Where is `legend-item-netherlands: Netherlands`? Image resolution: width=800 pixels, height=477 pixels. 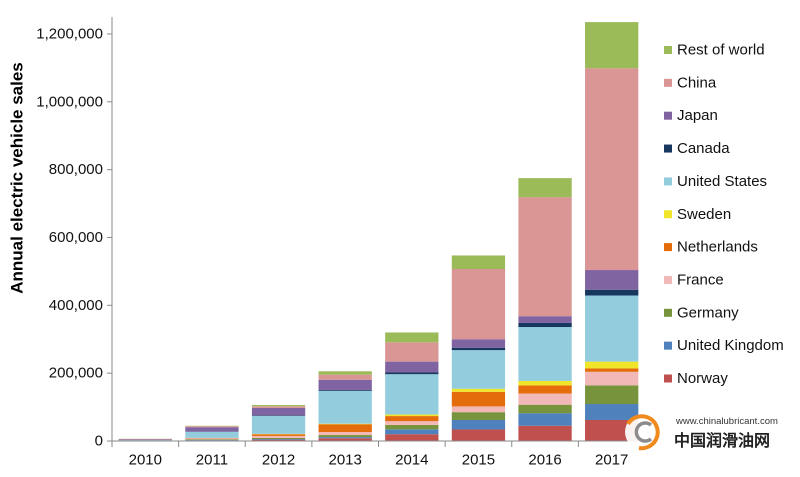 legend-item-netherlands: Netherlands is located at coordinates (711, 247).